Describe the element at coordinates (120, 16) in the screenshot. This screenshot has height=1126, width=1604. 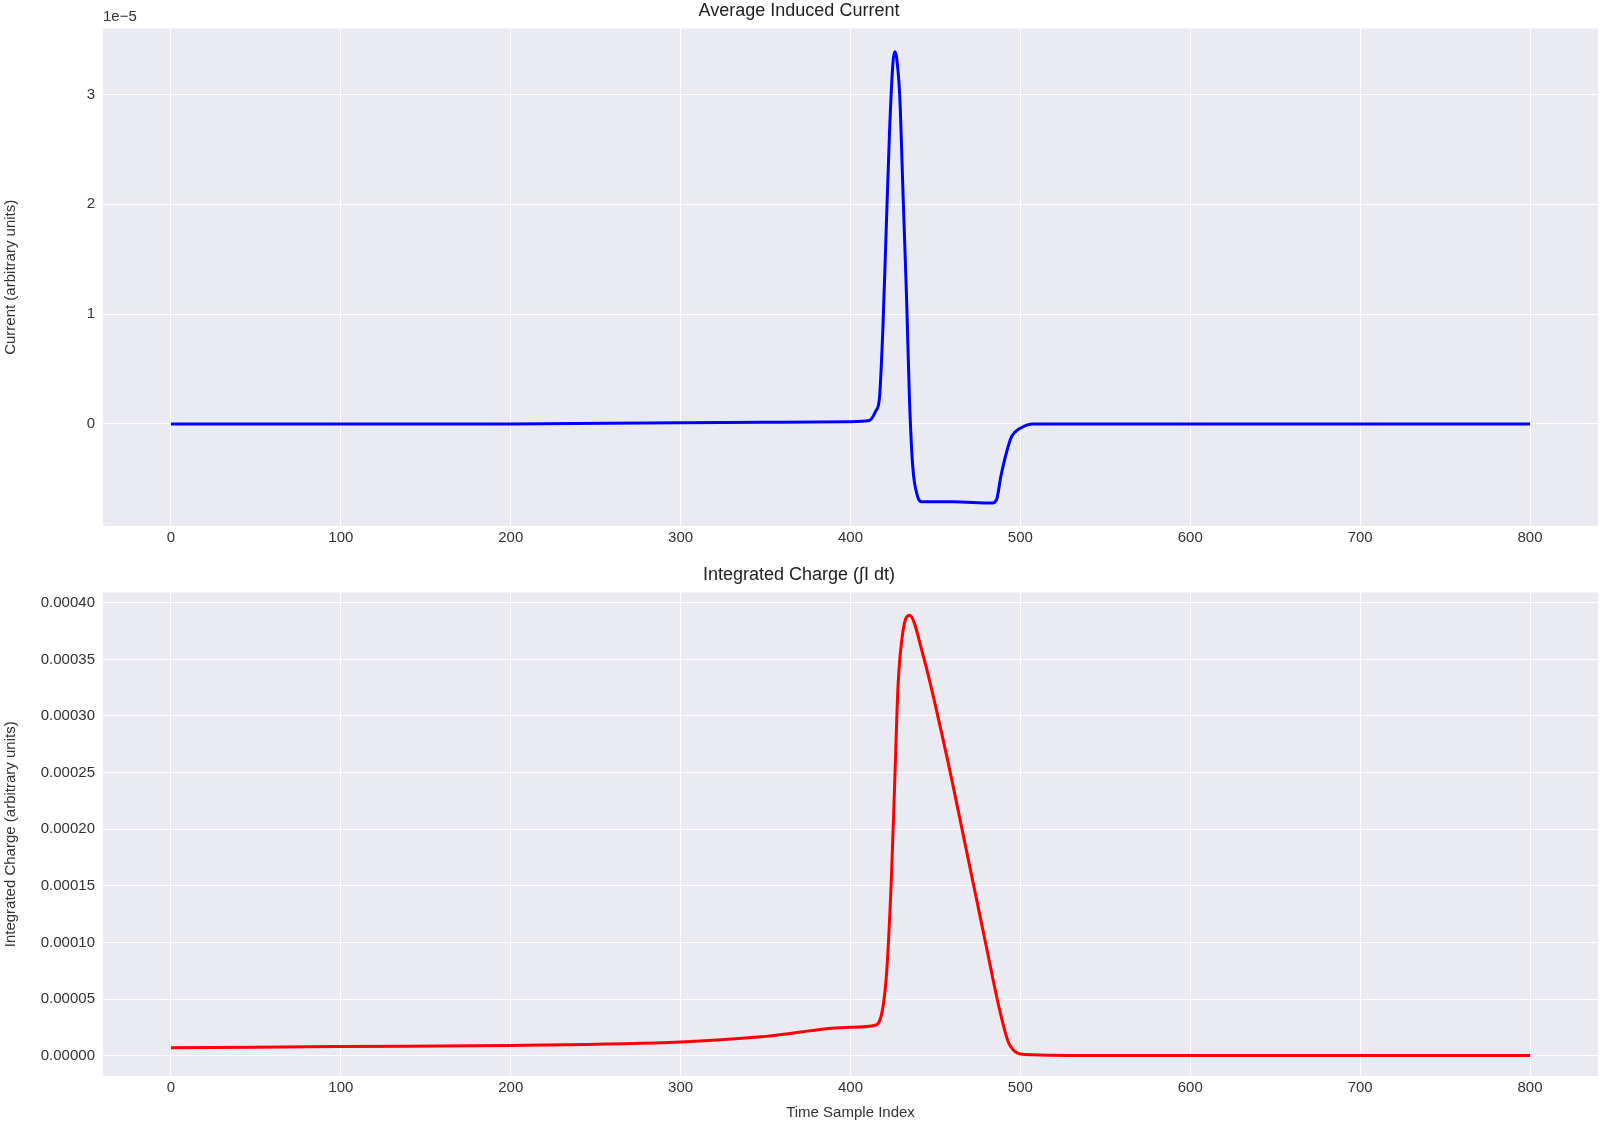
I see `text: 1e−5` at that location.